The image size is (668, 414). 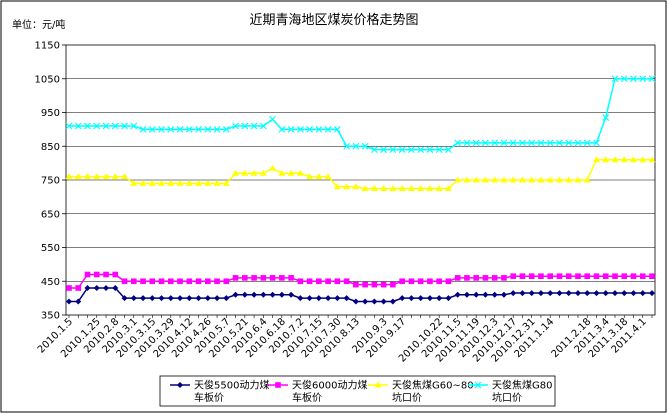 What do you see at coordinates (38, 24) in the screenshot?
I see `unit-label: 单位：元/吨` at bounding box center [38, 24].